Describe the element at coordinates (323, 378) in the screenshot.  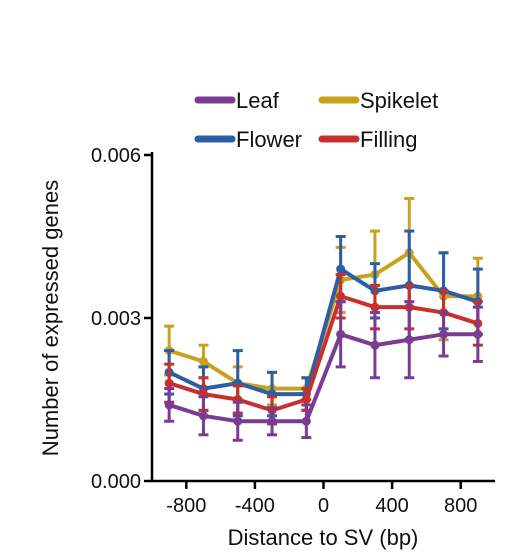
I see `line-leaf` at that location.